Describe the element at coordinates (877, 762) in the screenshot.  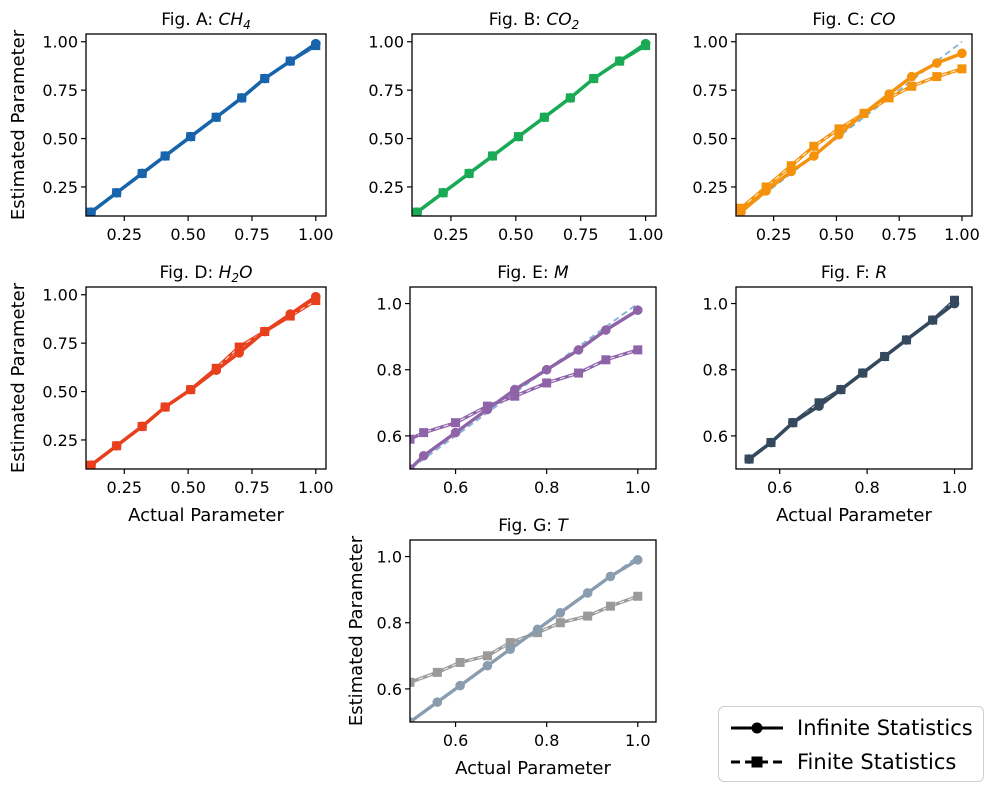
I see `legend-finite-label: Finite Statistics` at that location.